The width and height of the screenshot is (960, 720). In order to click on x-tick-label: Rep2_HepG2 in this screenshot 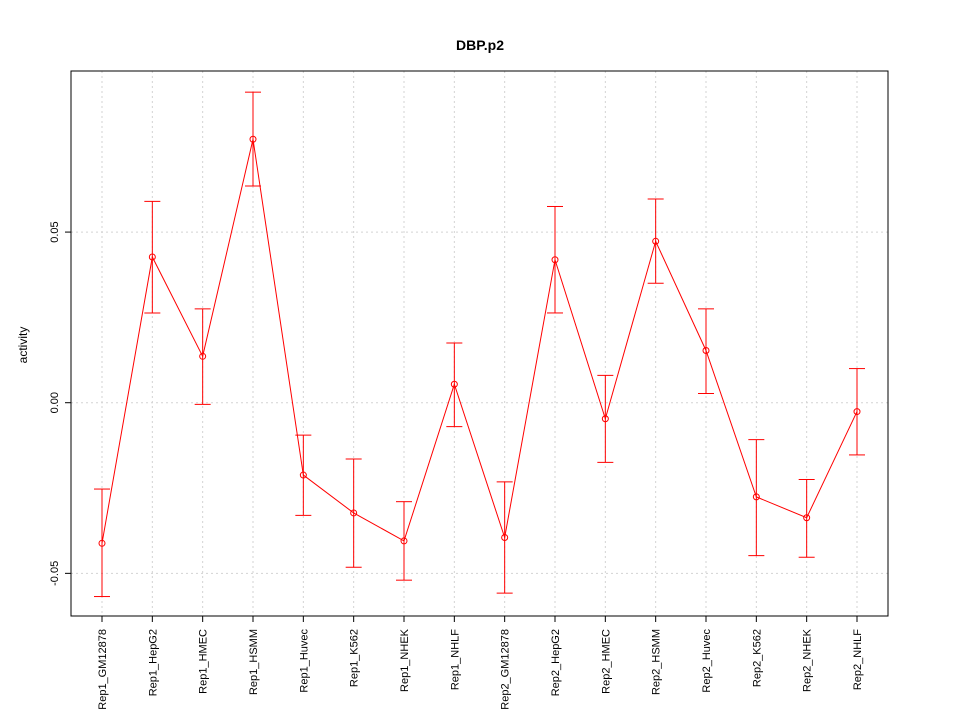, I will do `click(556, 662)`.